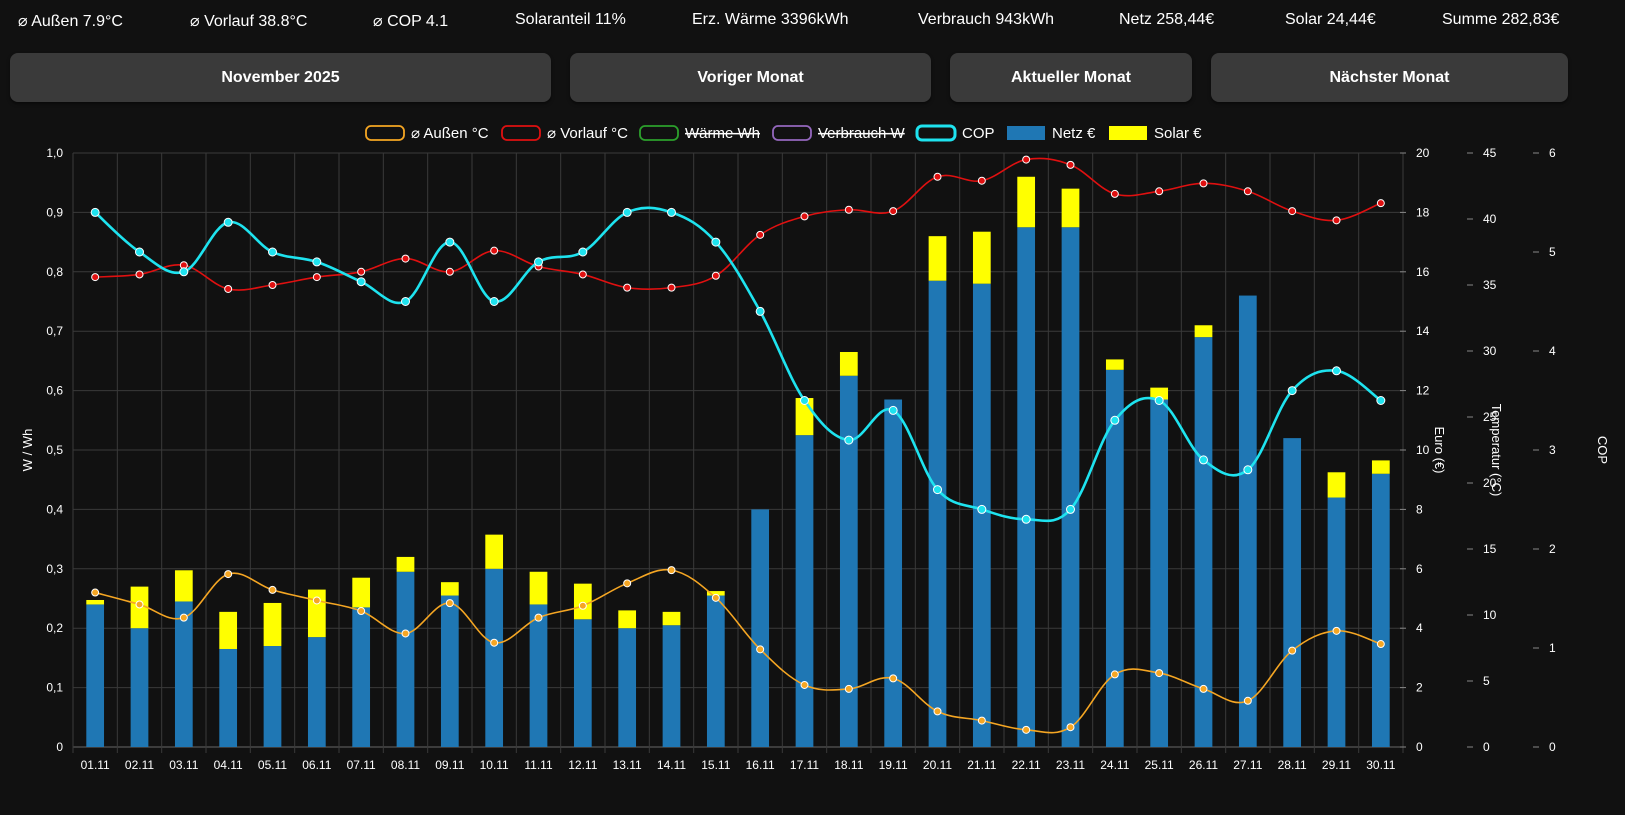 Image resolution: width=1625 pixels, height=815 pixels. Describe the element at coordinates (1490, 285) in the screenshot. I see `y-temp-axis-tick-label: 35` at that location.